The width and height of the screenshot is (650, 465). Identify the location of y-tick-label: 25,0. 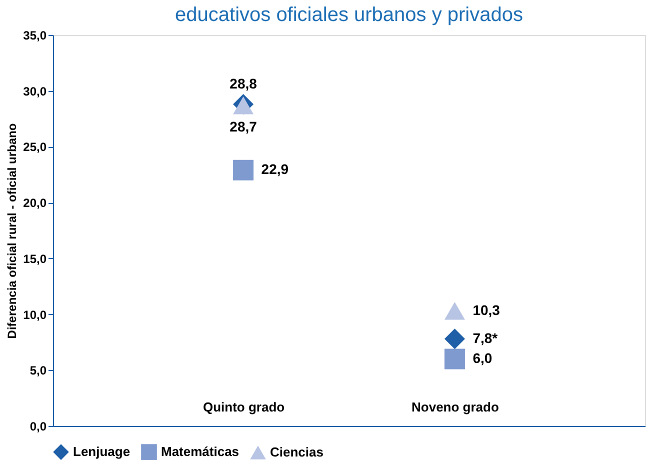
(35, 147).